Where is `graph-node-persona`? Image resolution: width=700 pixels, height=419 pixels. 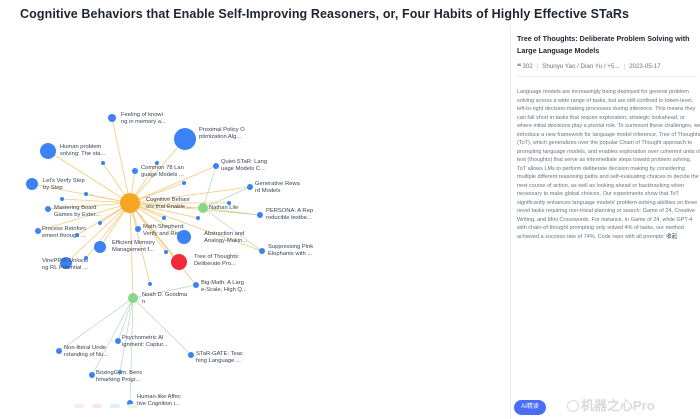 graph-node-persona is located at coordinates (260, 215).